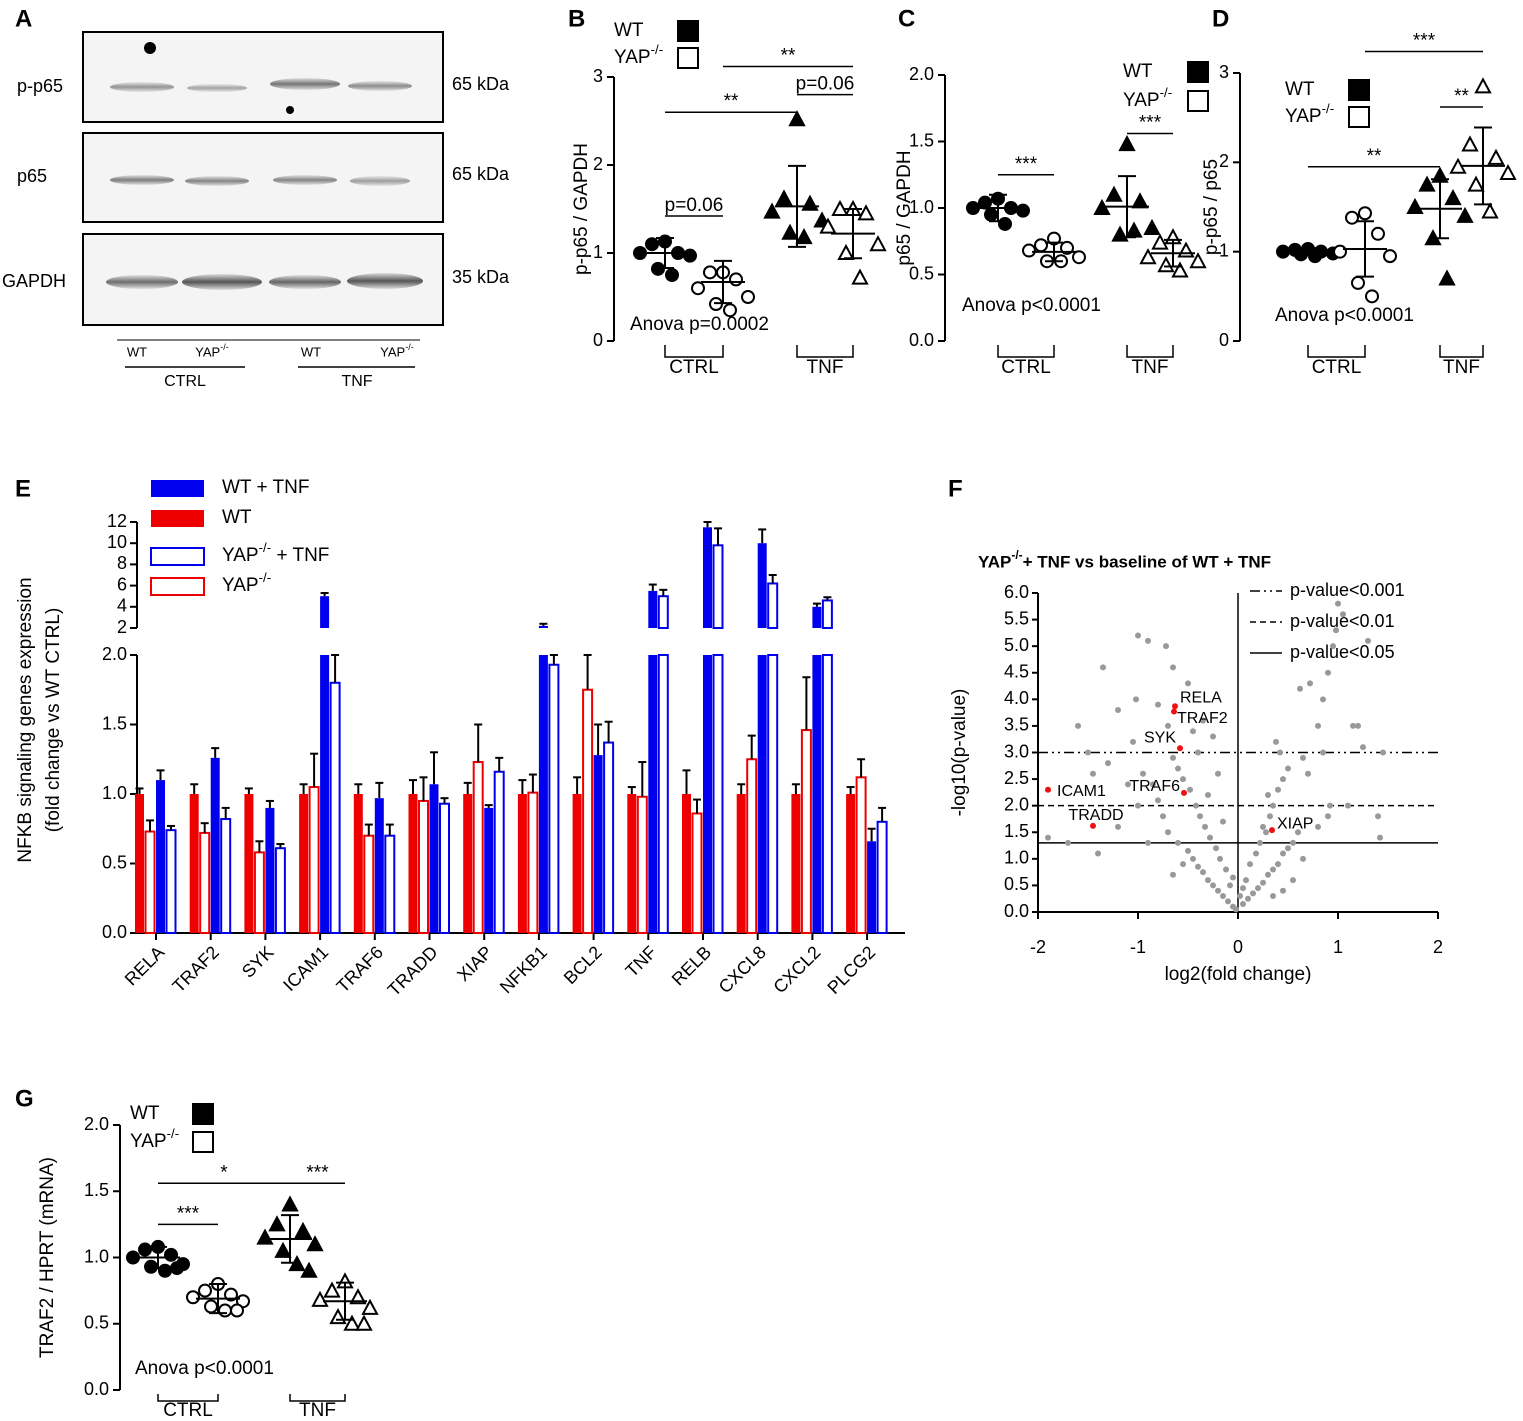  Describe the element at coordinates (581, 209) in the screenshot. I see `y-axis-label: p-p65 / GAPDH` at that location.